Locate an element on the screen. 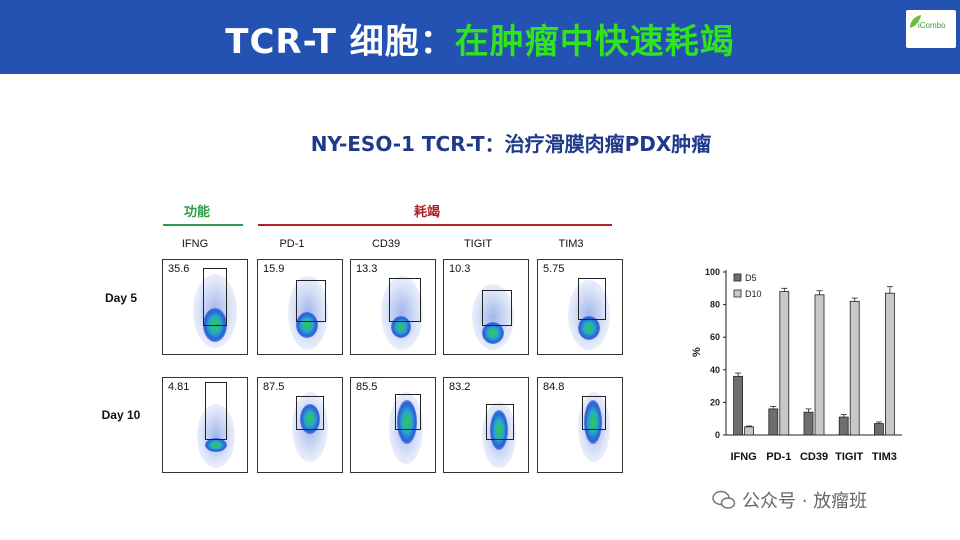 This screenshot has height=540, width=960. x-tick-label: CD39 is located at coordinates (814, 457).